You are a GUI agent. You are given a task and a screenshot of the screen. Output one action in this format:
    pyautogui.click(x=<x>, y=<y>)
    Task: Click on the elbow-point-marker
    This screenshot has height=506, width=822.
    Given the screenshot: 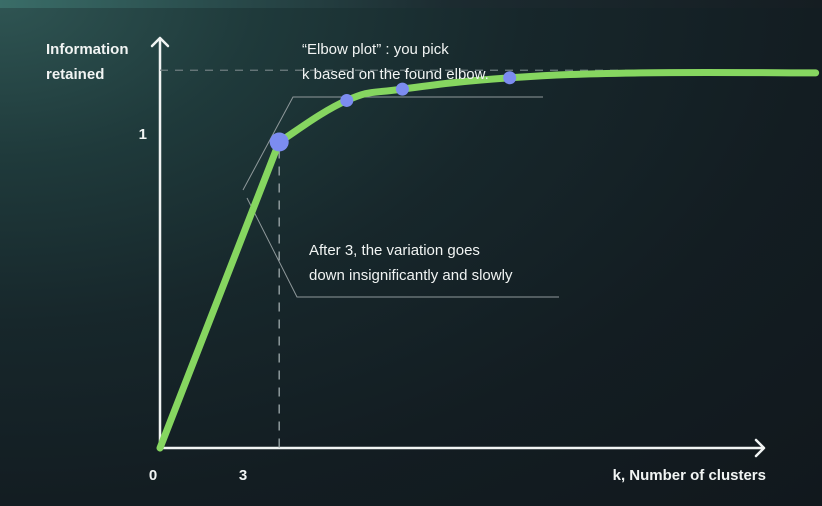 What is the action you would take?
    pyautogui.click(x=279, y=142)
    